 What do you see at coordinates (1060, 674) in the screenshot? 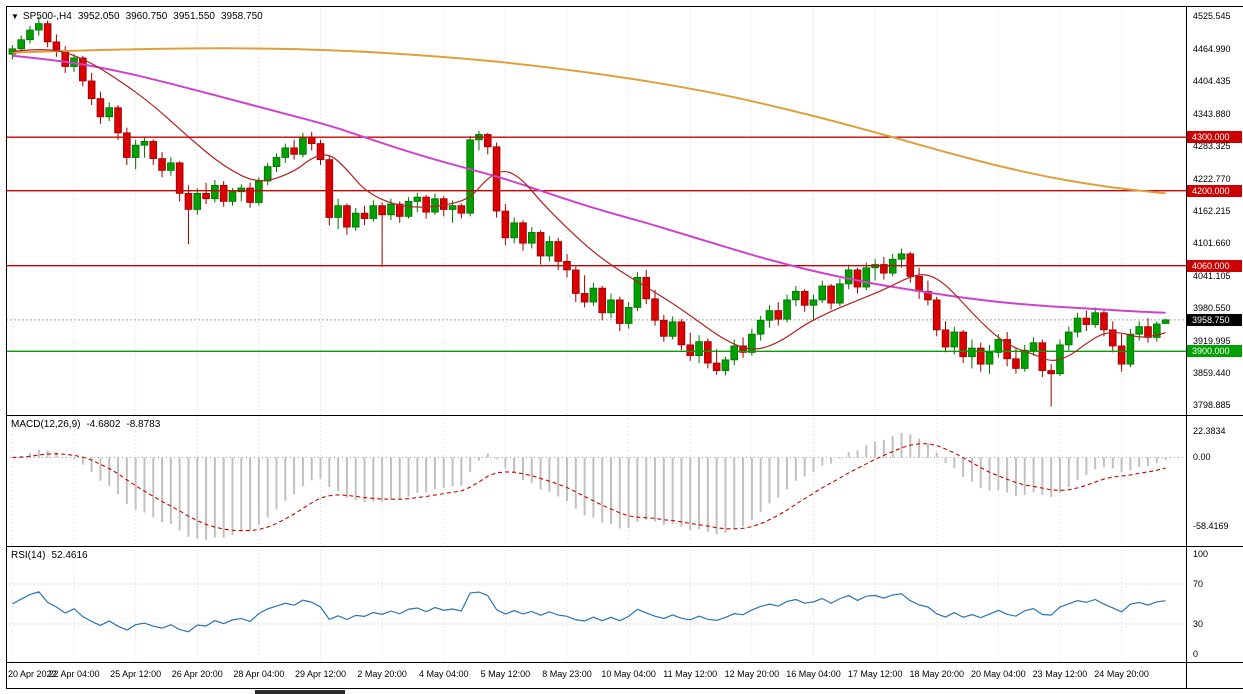
I see `time-axis-label: 23 May 12:00` at bounding box center [1060, 674].